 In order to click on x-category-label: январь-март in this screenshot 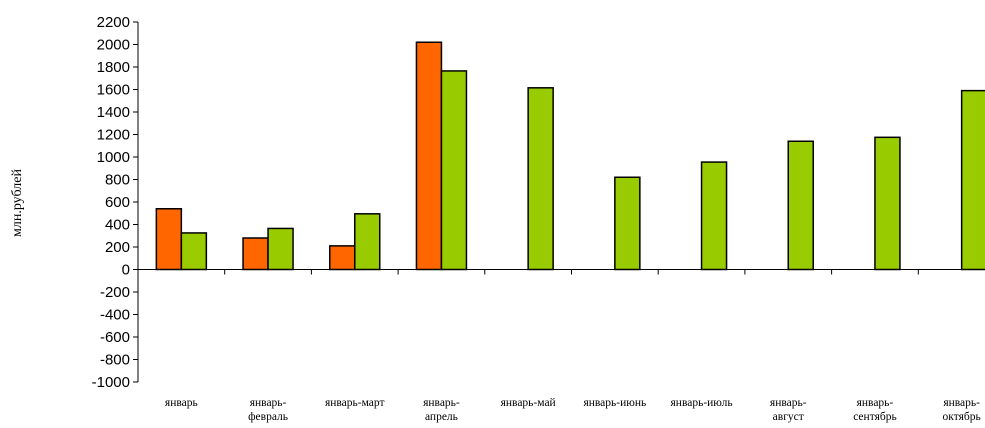, I will do `click(355, 403)`.